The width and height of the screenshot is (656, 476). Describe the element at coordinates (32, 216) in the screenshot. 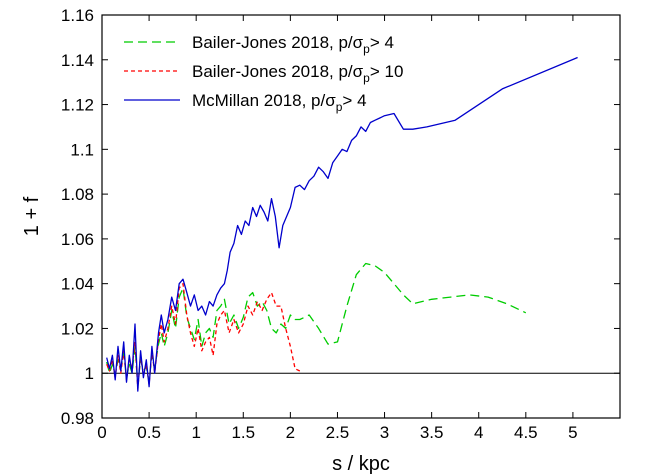

I see `y-axis-label: 1 + f` at that location.